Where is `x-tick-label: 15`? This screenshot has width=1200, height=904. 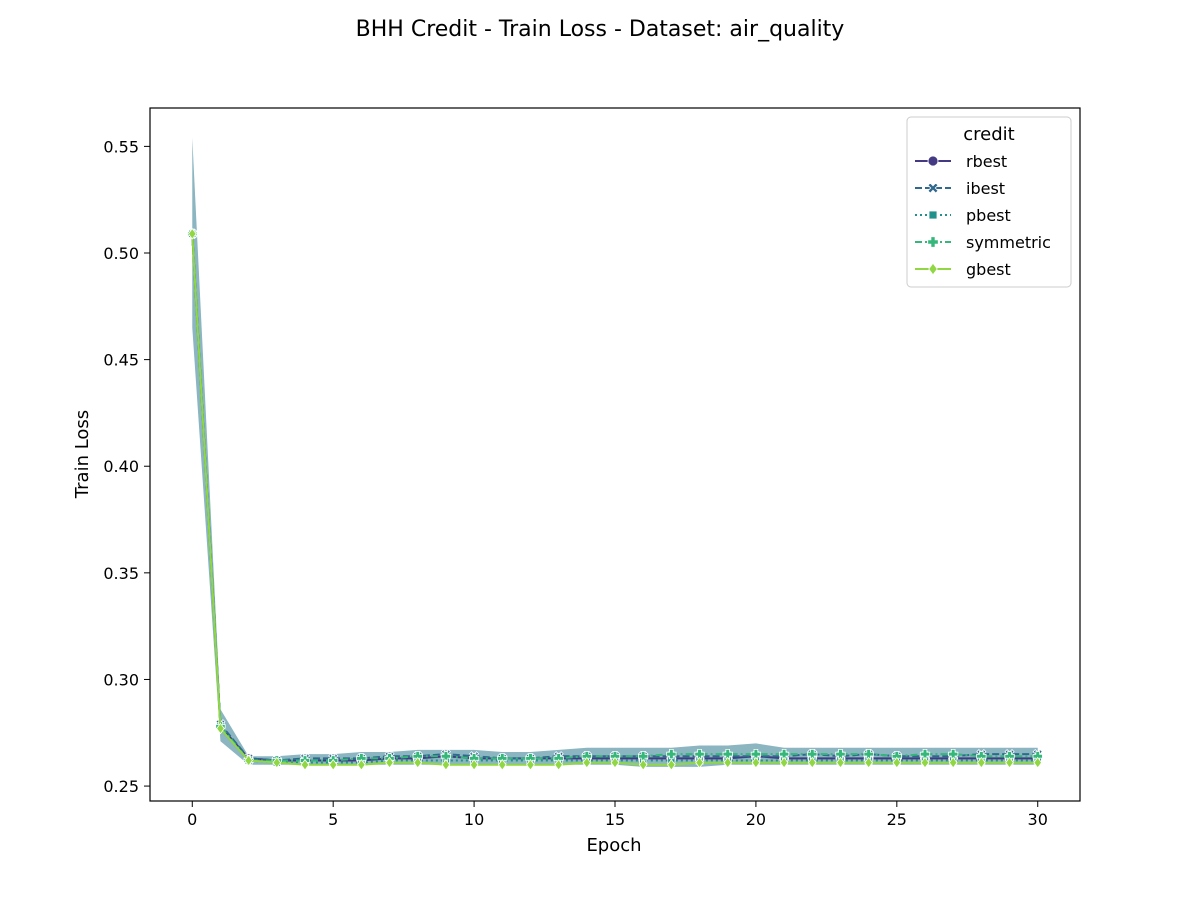 x-tick-label: 15 is located at coordinates (615, 819).